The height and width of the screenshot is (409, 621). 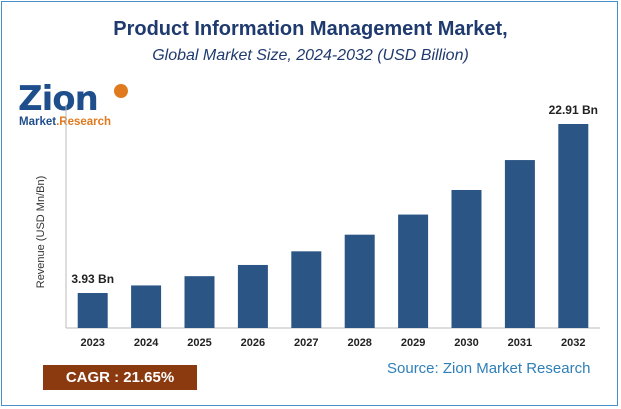 What do you see at coordinates (253, 343) in the screenshot?
I see `x-tick-label-2026: 2026` at bounding box center [253, 343].